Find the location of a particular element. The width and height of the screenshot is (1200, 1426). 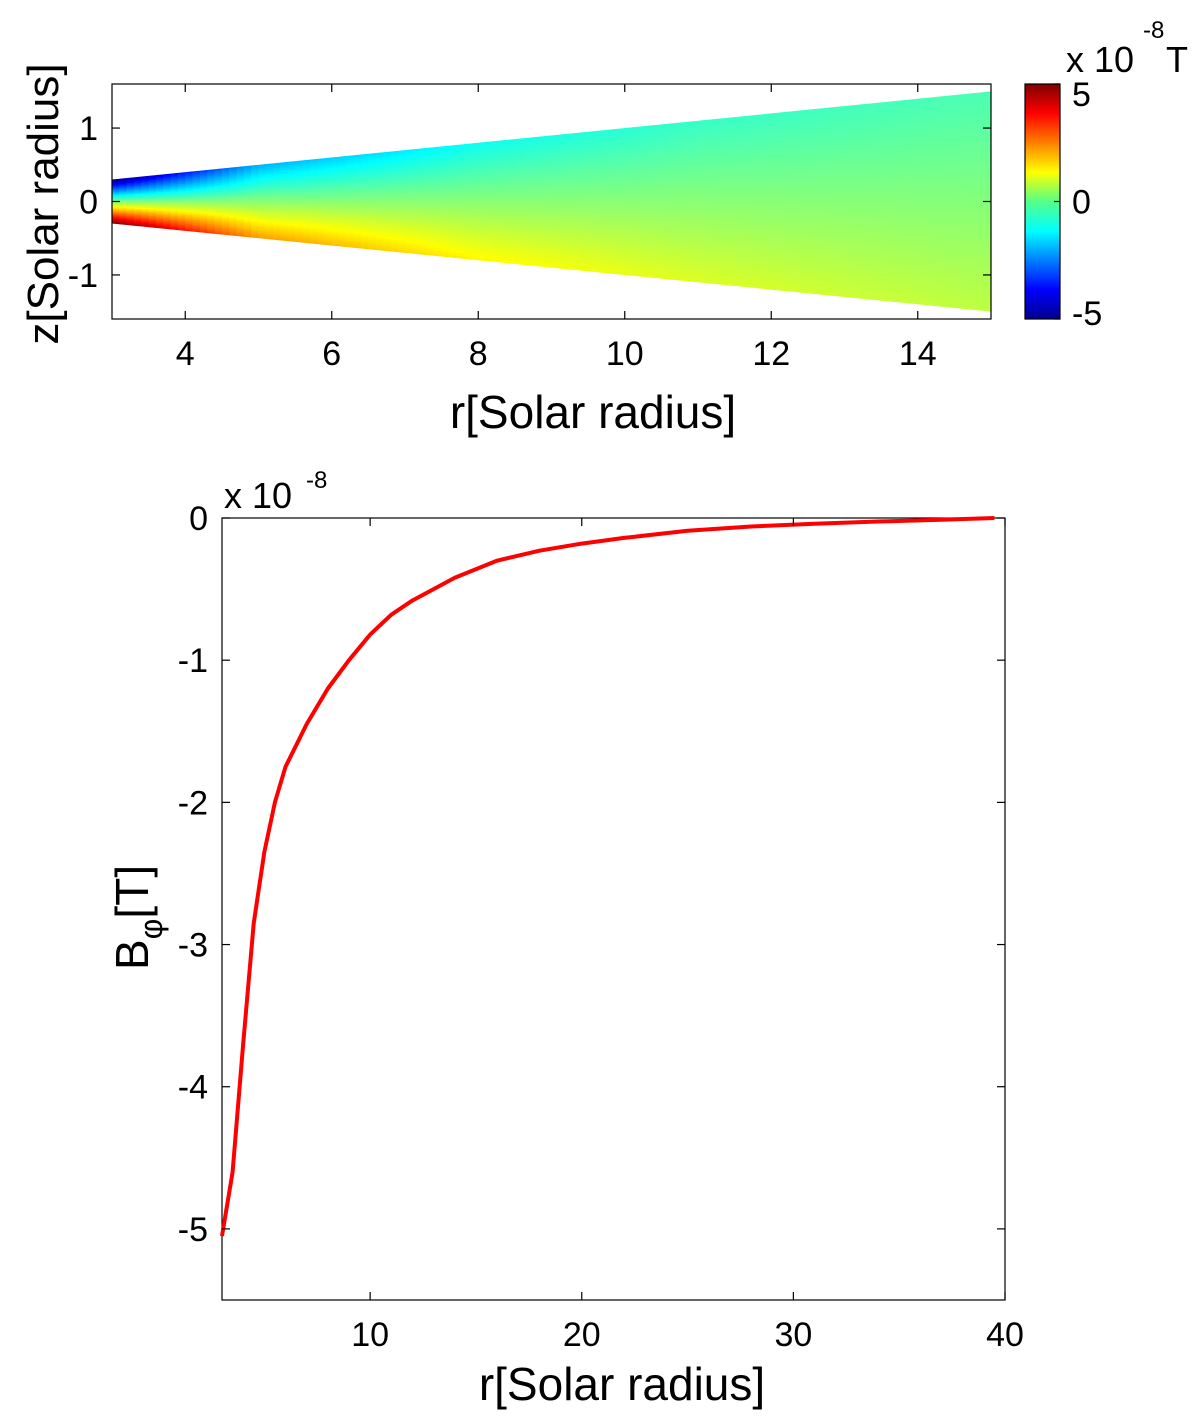

line-y-tick-label: -4 is located at coordinates (193, 1088).